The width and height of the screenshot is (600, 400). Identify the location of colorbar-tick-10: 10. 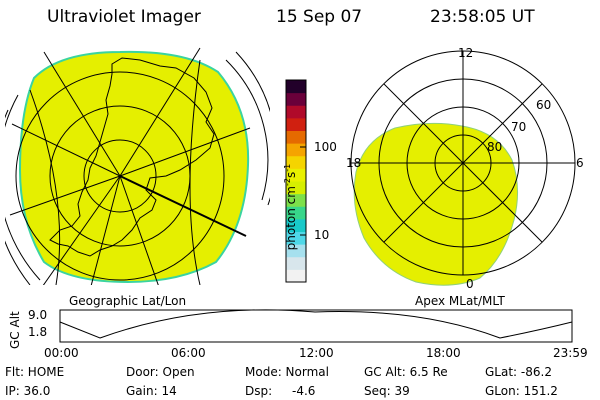
(322, 235).